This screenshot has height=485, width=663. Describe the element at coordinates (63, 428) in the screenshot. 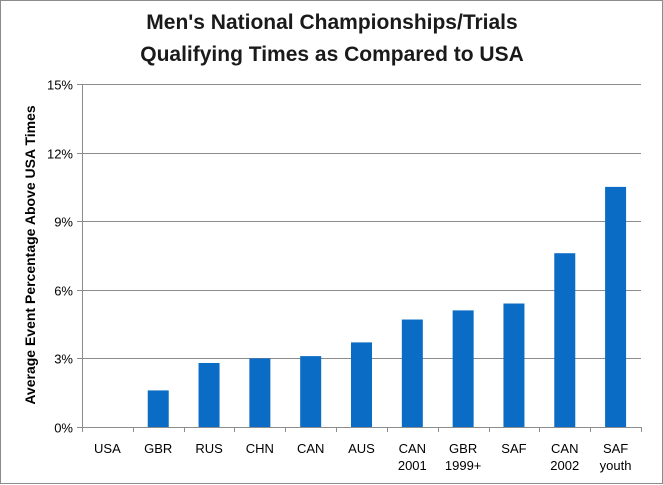

I see `y-tick-label: 0%` at that location.